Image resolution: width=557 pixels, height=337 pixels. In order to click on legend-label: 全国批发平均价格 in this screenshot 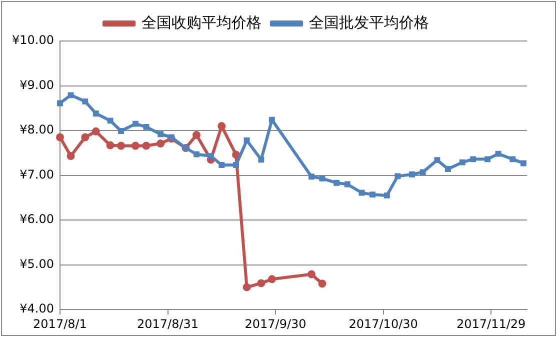, I will do `click(369, 22)`.